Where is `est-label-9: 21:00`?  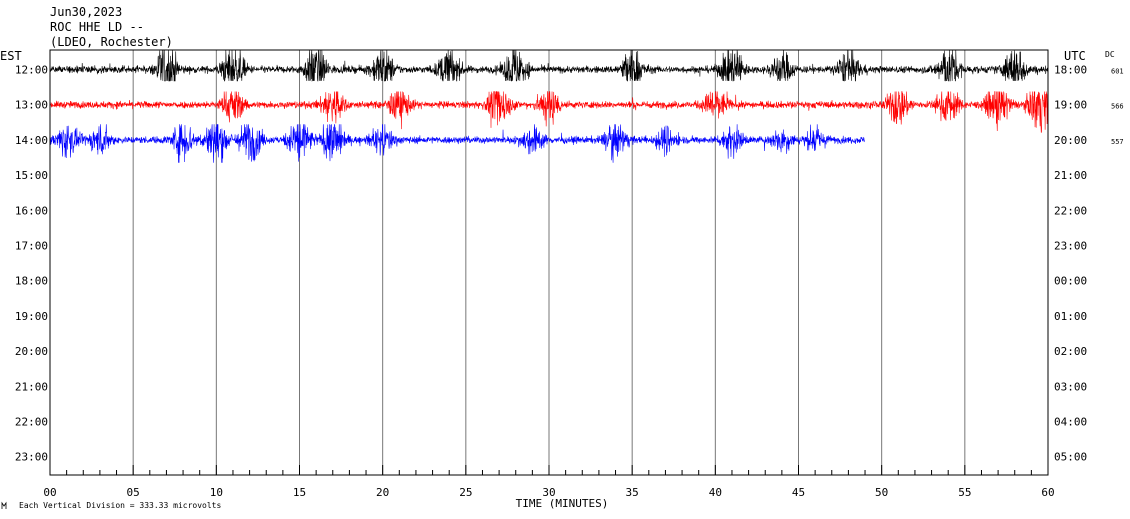 est-label-9: 21:00 is located at coordinates (31, 386).